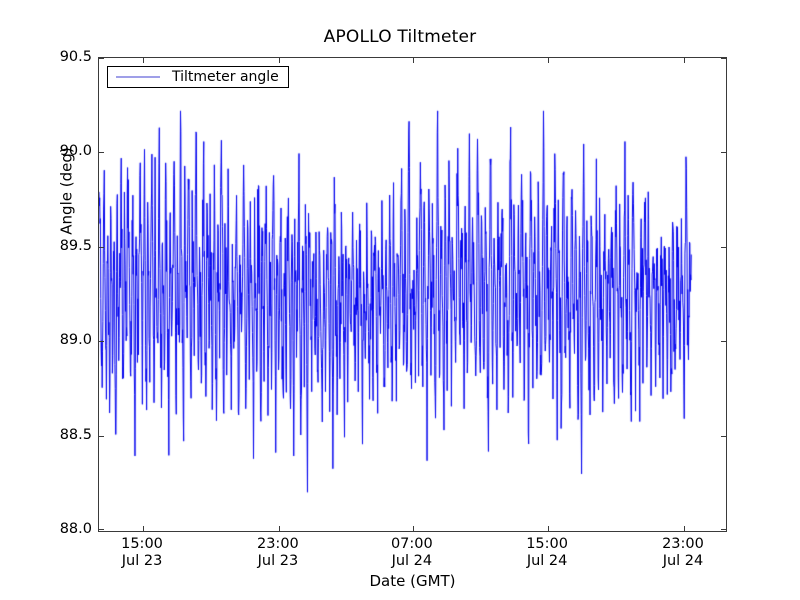 This screenshot has height=600, width=800. What do you see at coordinates (411, 553) in the screenshot?
I see `x-tick-label: 07:00 Jul 24` at bounding box center [411, 553].